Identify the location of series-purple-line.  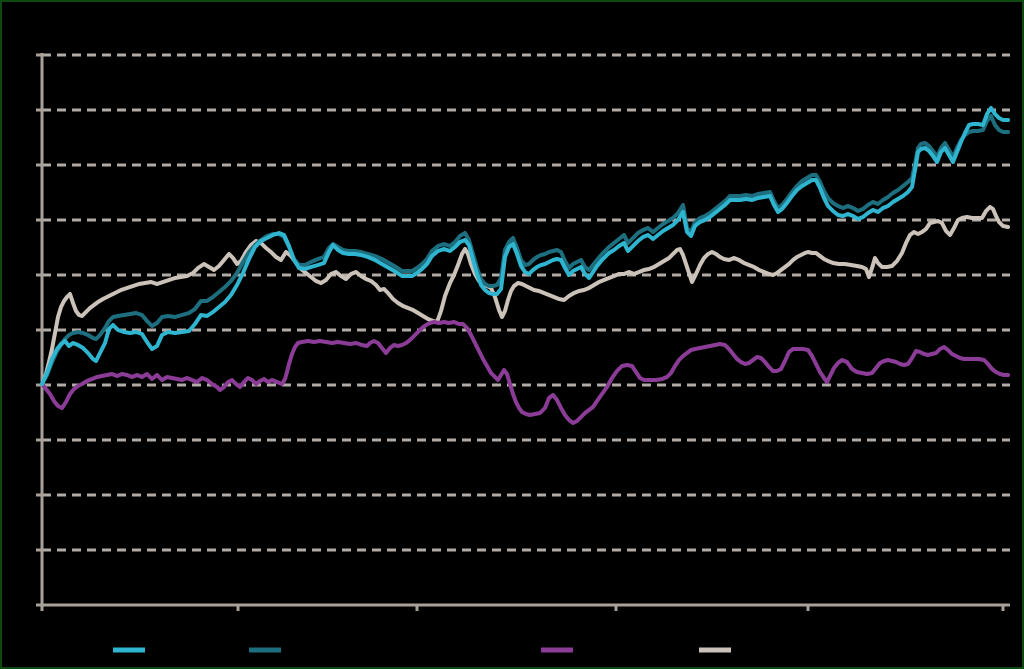
(525, 372).